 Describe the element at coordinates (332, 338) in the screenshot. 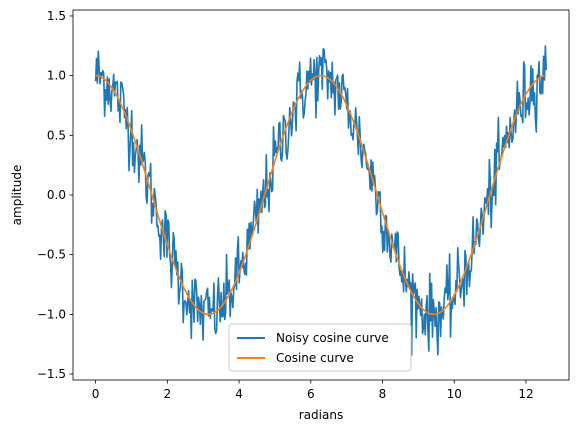

I see `legend-label-noisy: Noisy cosine curve` at that location.